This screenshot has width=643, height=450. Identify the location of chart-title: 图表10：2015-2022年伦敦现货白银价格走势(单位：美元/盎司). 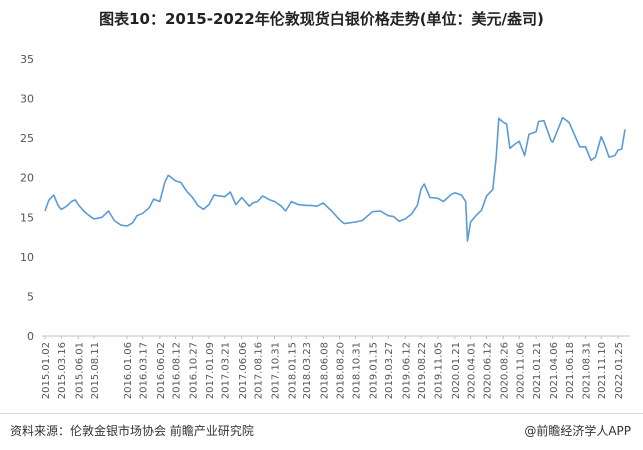
(321, 19).